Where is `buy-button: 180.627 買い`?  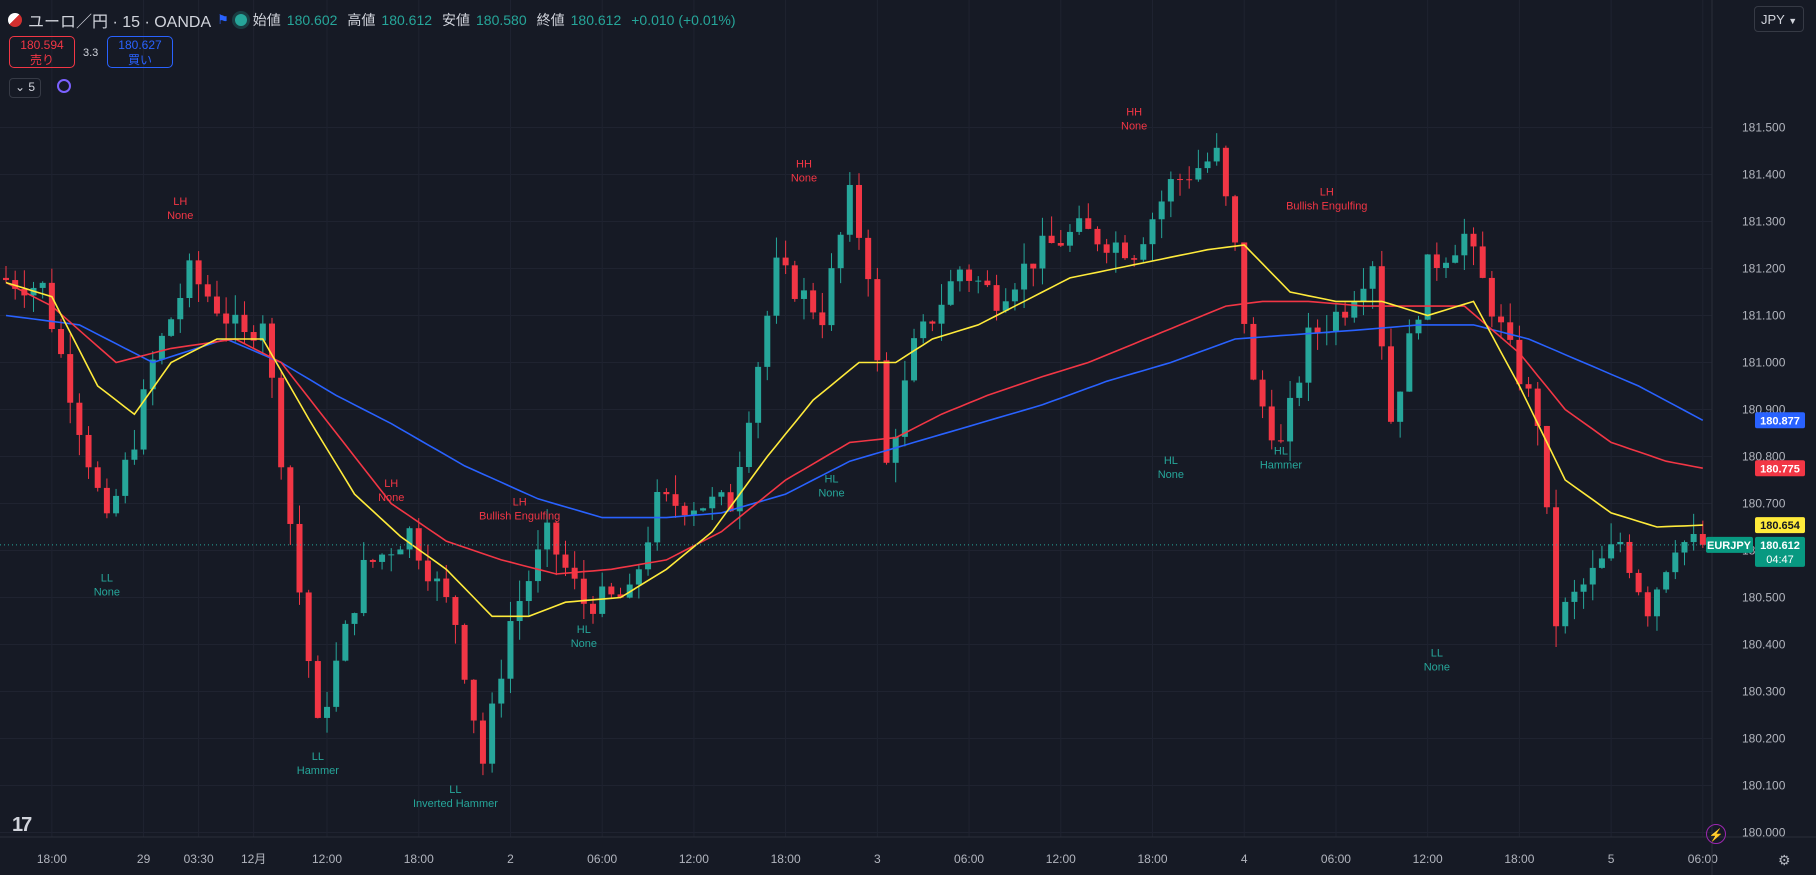
buy-button: 180.627 買い is located at coordinates (140, 52).